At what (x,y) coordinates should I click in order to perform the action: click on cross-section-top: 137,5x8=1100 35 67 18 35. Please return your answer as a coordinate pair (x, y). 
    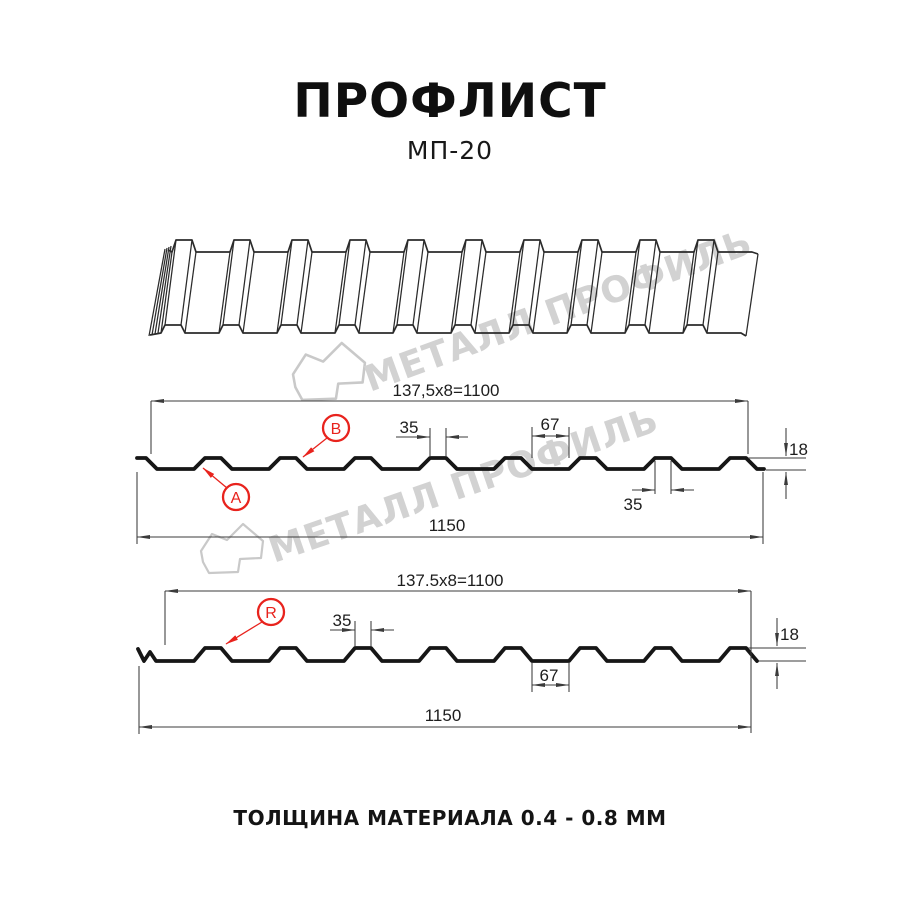
    Looking at the image, I should click on (471, 462).